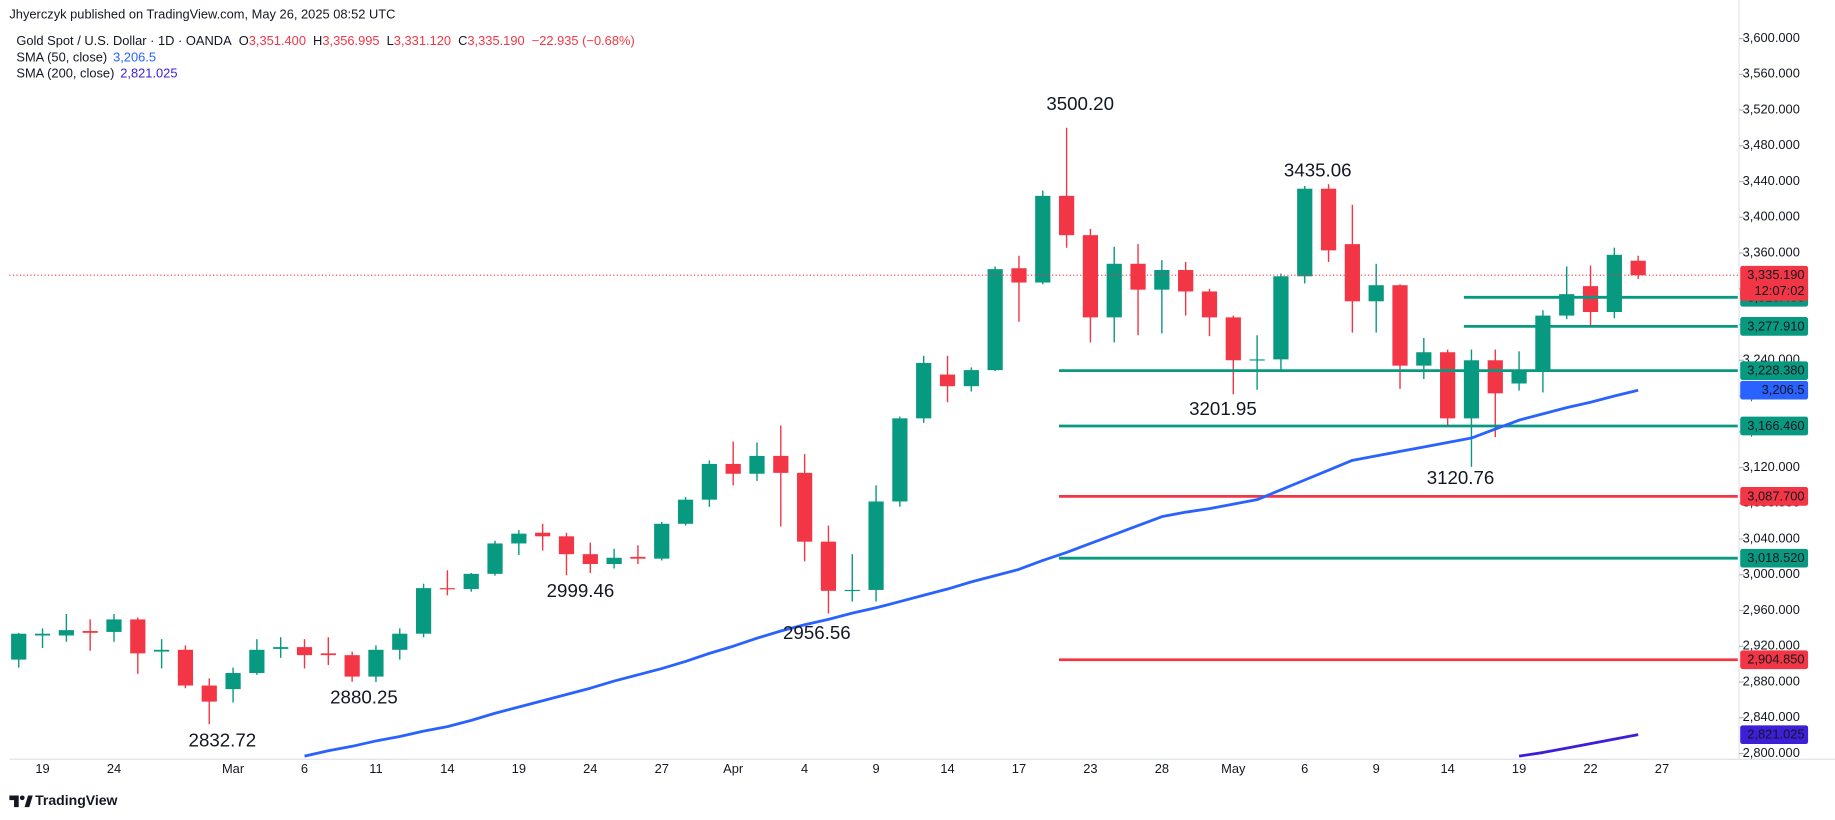  I want to click on ohlc-value: 3,335.190, so click(495, 40).